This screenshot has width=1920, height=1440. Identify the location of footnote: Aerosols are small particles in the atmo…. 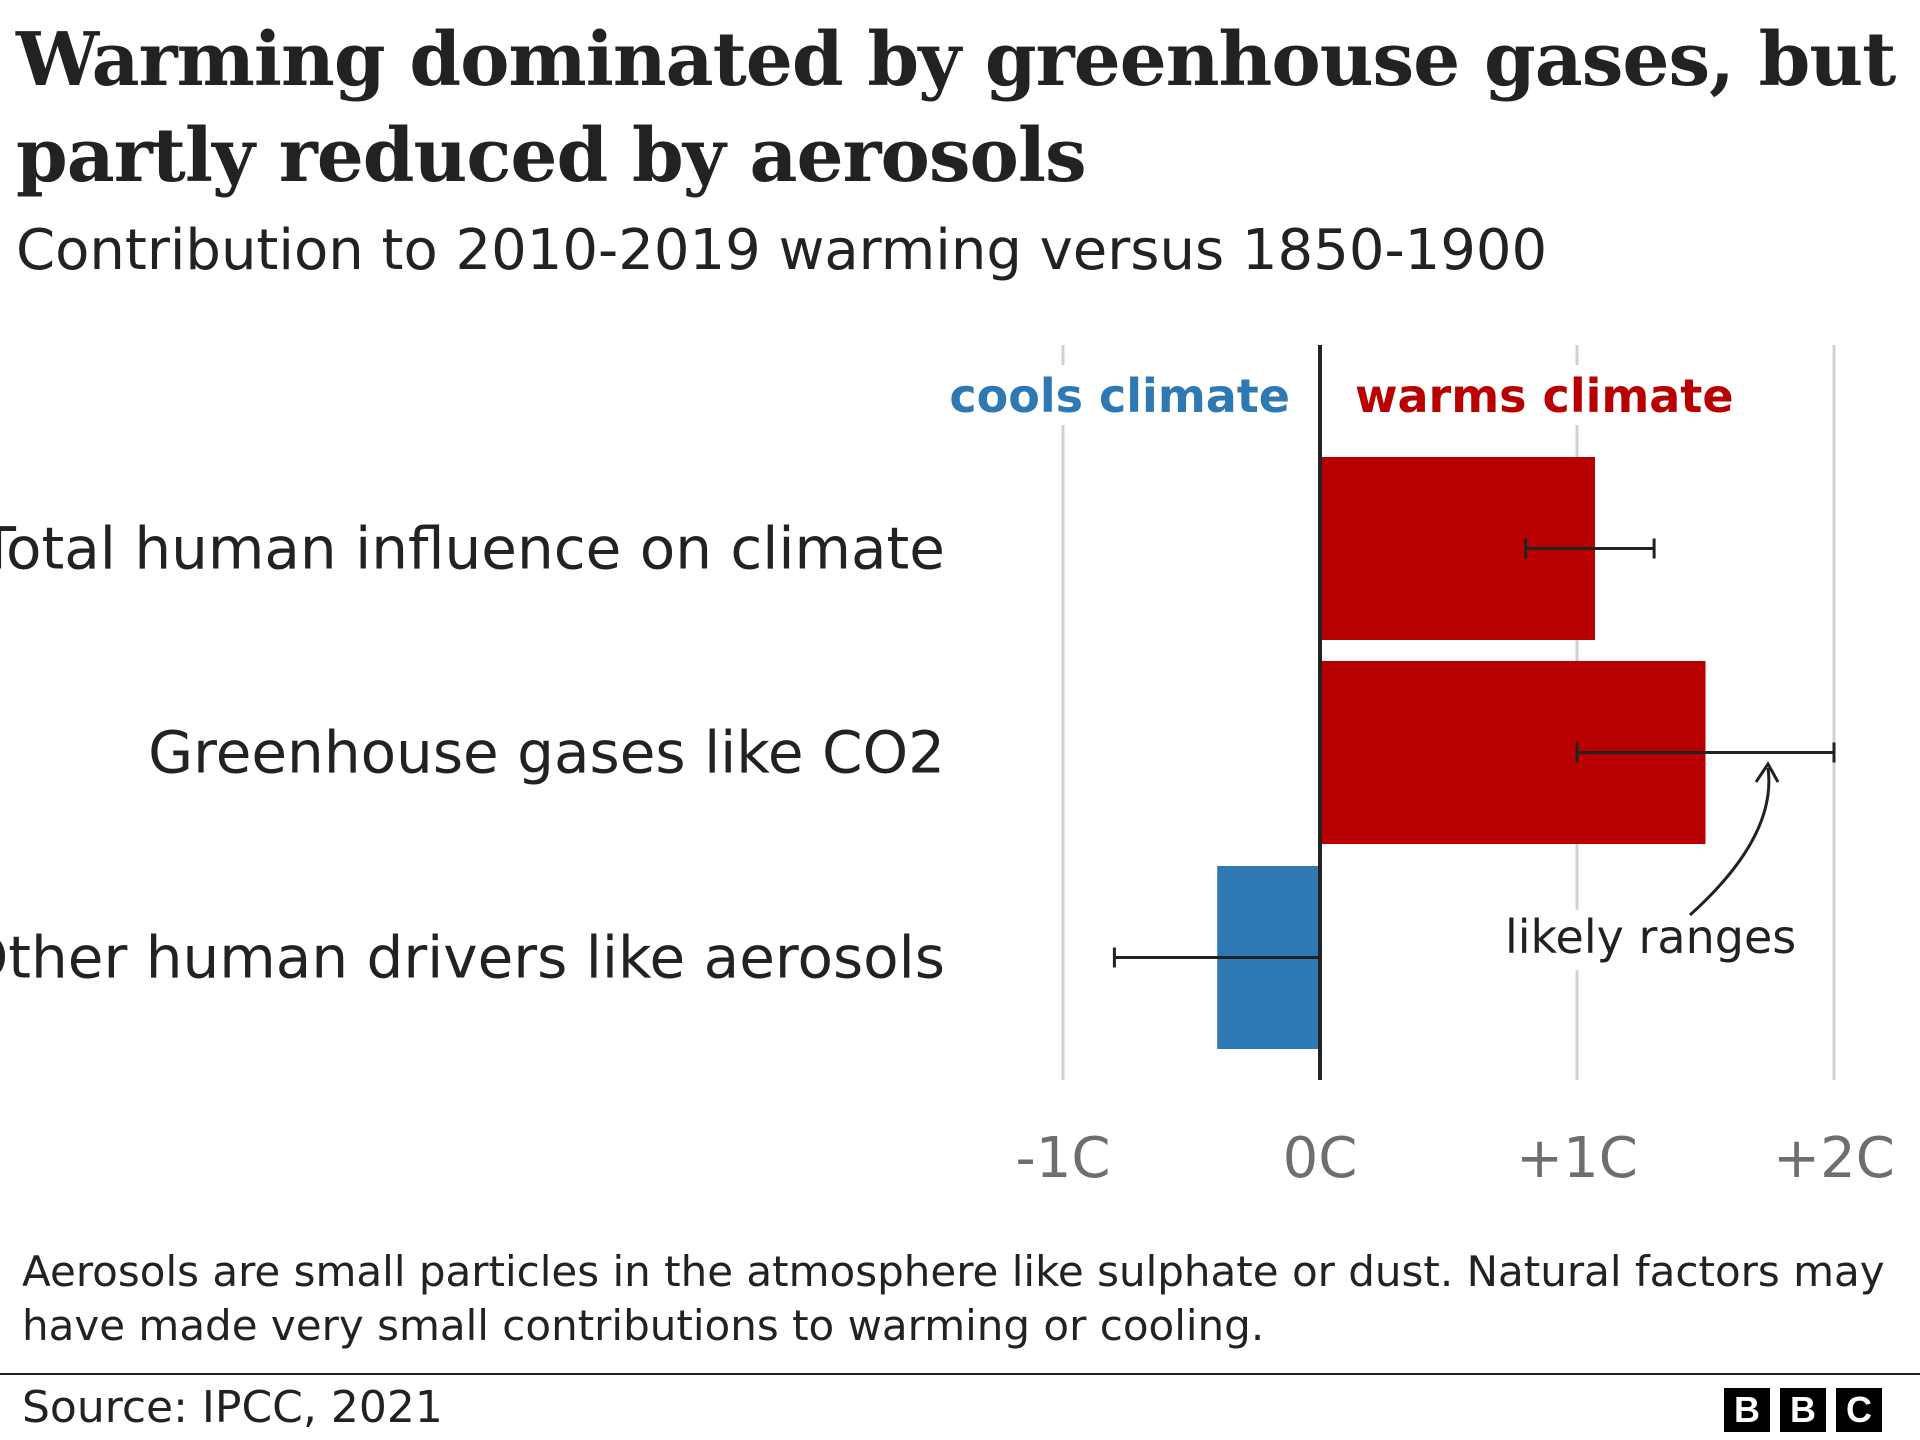
(953, 1298).